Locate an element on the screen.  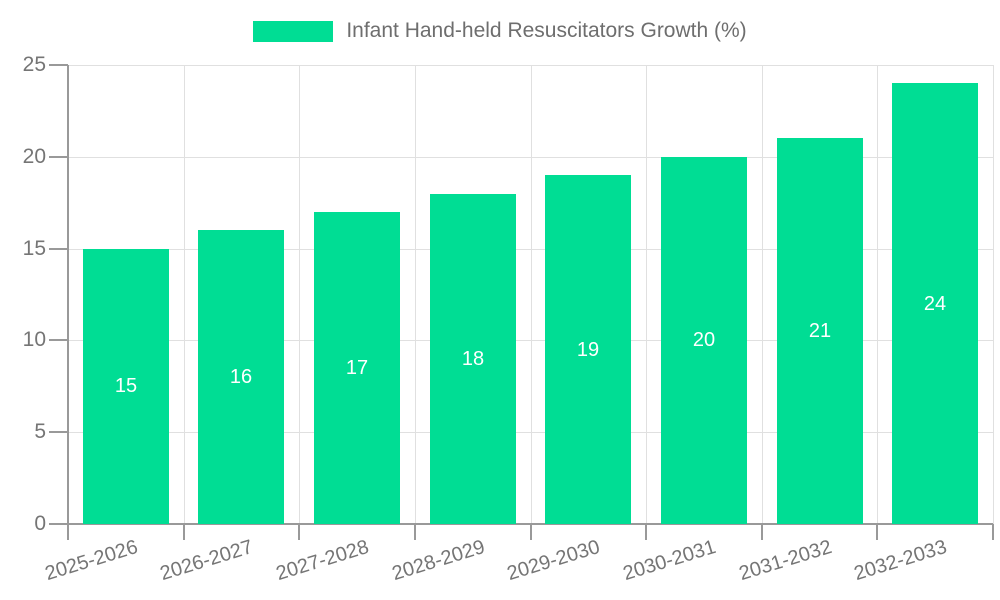
x-axis-line is located at coordinates (530, 524).